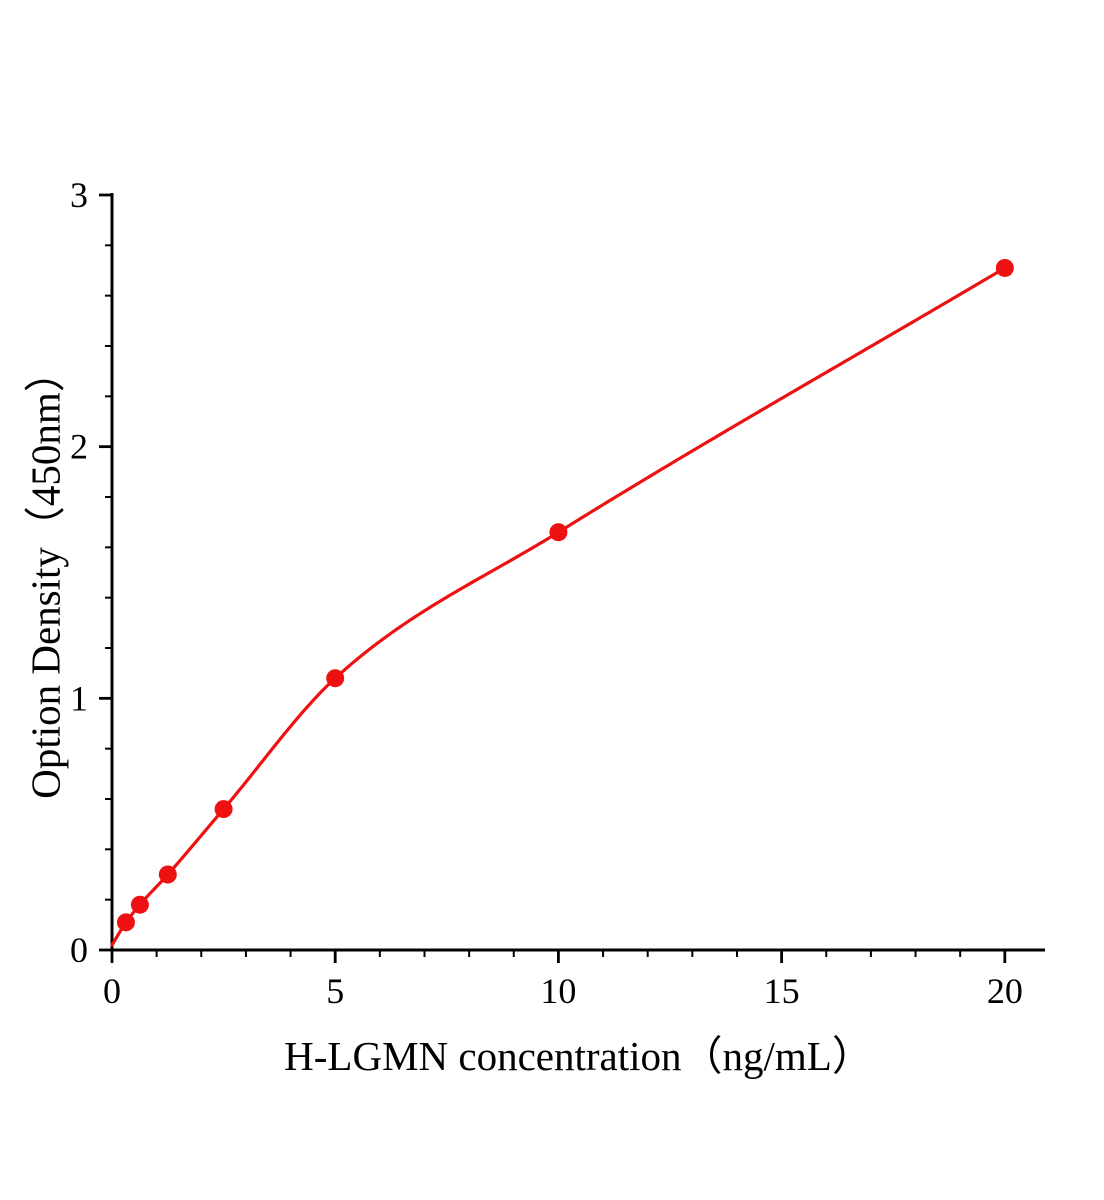 The image size is (1104, 1200). What do you see at coordinates (782, 991) in the screenshot?
I see `x-tick-label: 15` at bounding box center [782, 991].